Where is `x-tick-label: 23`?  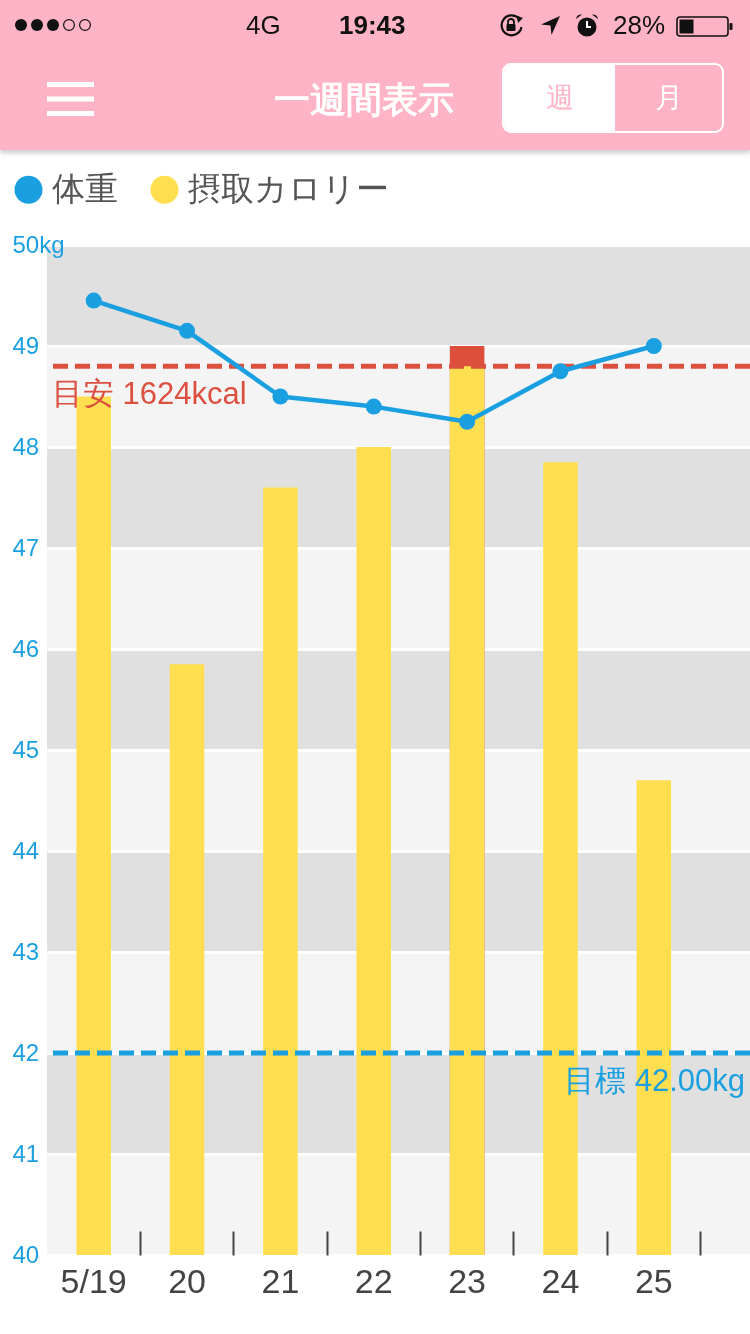 x-tick-label: 23 is located at coordinates (467, 1280).